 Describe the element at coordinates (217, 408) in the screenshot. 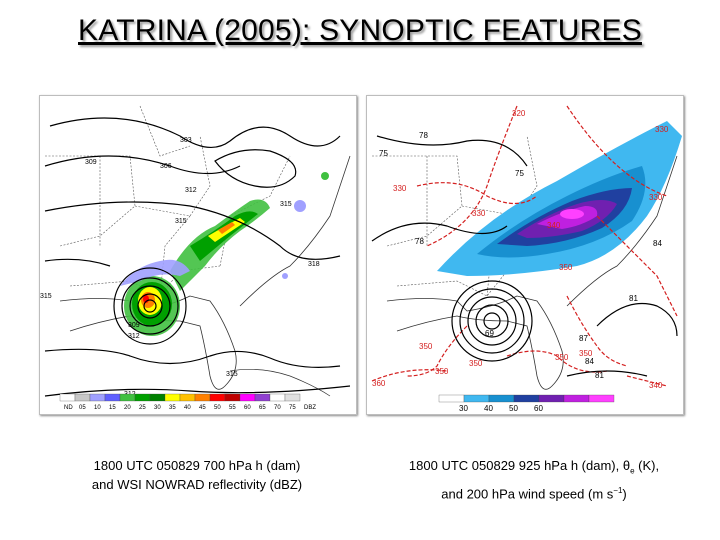

I see `left-colorbar-label: 50` at that location.